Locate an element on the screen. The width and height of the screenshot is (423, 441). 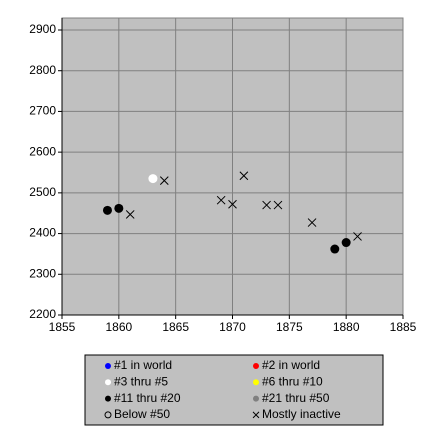
y-tick-label: 2900 is located at coordinates (42, 29).